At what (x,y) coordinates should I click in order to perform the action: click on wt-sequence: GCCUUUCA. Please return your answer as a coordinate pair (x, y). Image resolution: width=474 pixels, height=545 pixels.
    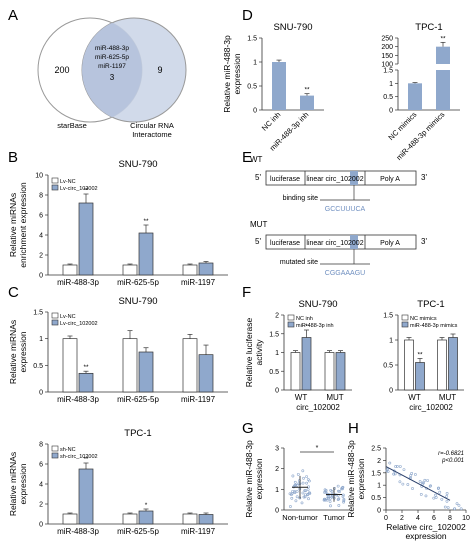
    Looking at the image, I should click on (345, 209).